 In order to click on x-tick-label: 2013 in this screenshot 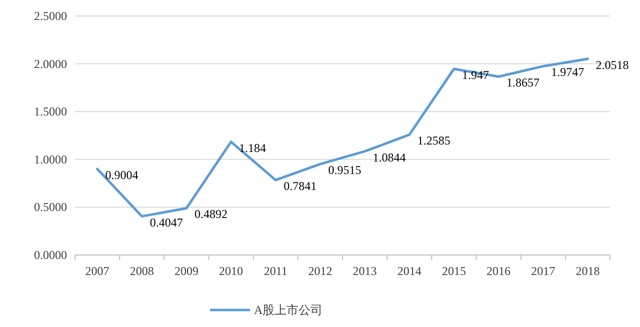, I will do `click(364, 271)`.